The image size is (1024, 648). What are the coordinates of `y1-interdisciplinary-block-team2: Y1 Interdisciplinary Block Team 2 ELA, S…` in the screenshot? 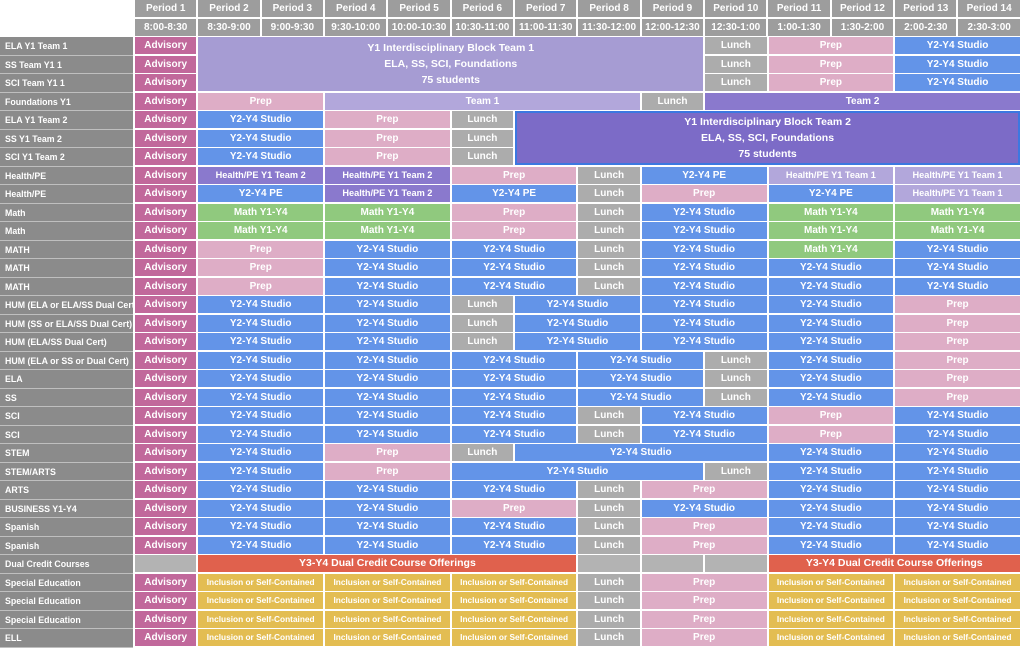 It's located at (767, 138).